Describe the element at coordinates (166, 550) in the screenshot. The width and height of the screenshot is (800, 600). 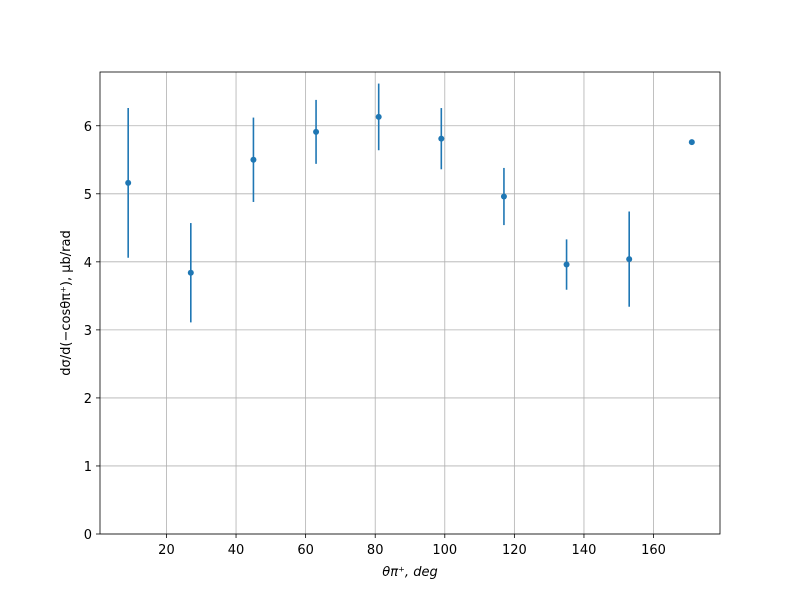
I see `x-tick-label: 20` at that location.